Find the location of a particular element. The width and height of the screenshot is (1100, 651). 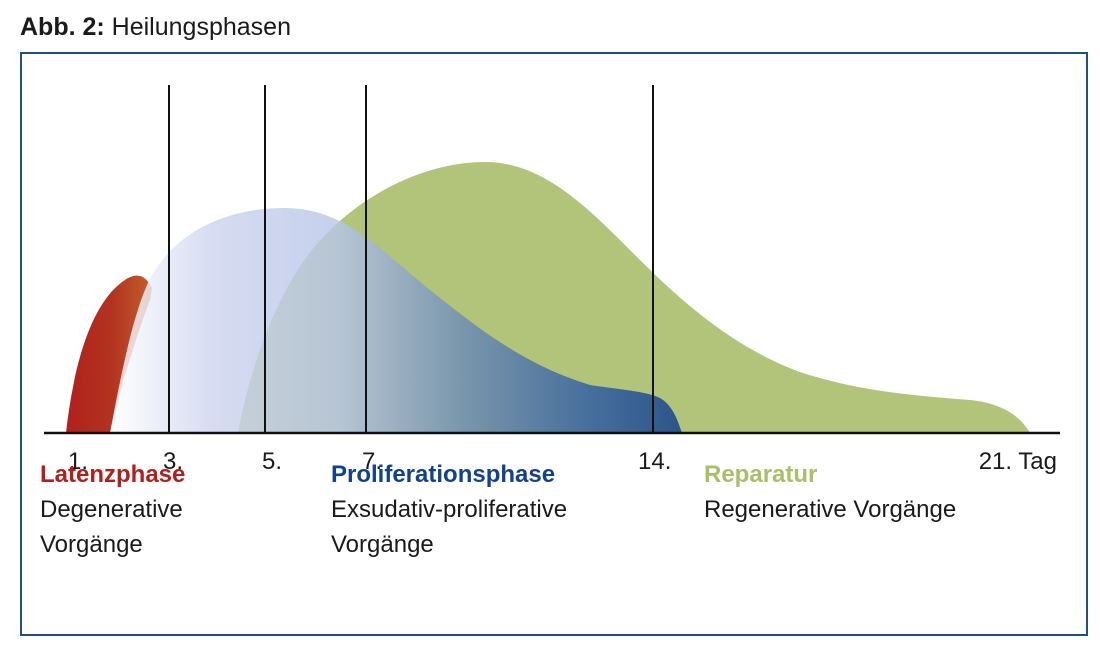

legend-latenzphase: Latenzphase Degenerative Vorgänge is located at coordinates (112, 509).